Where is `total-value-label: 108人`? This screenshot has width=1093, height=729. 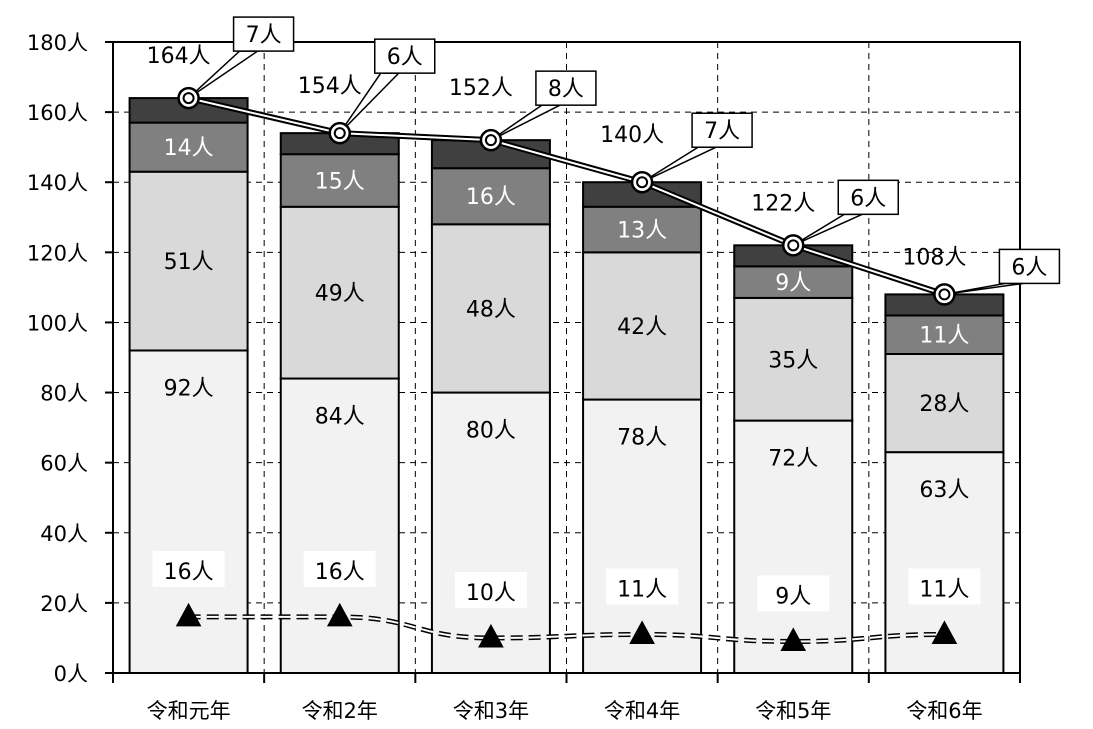 total-value-label: 108人 is located at coordinates (934, 257).